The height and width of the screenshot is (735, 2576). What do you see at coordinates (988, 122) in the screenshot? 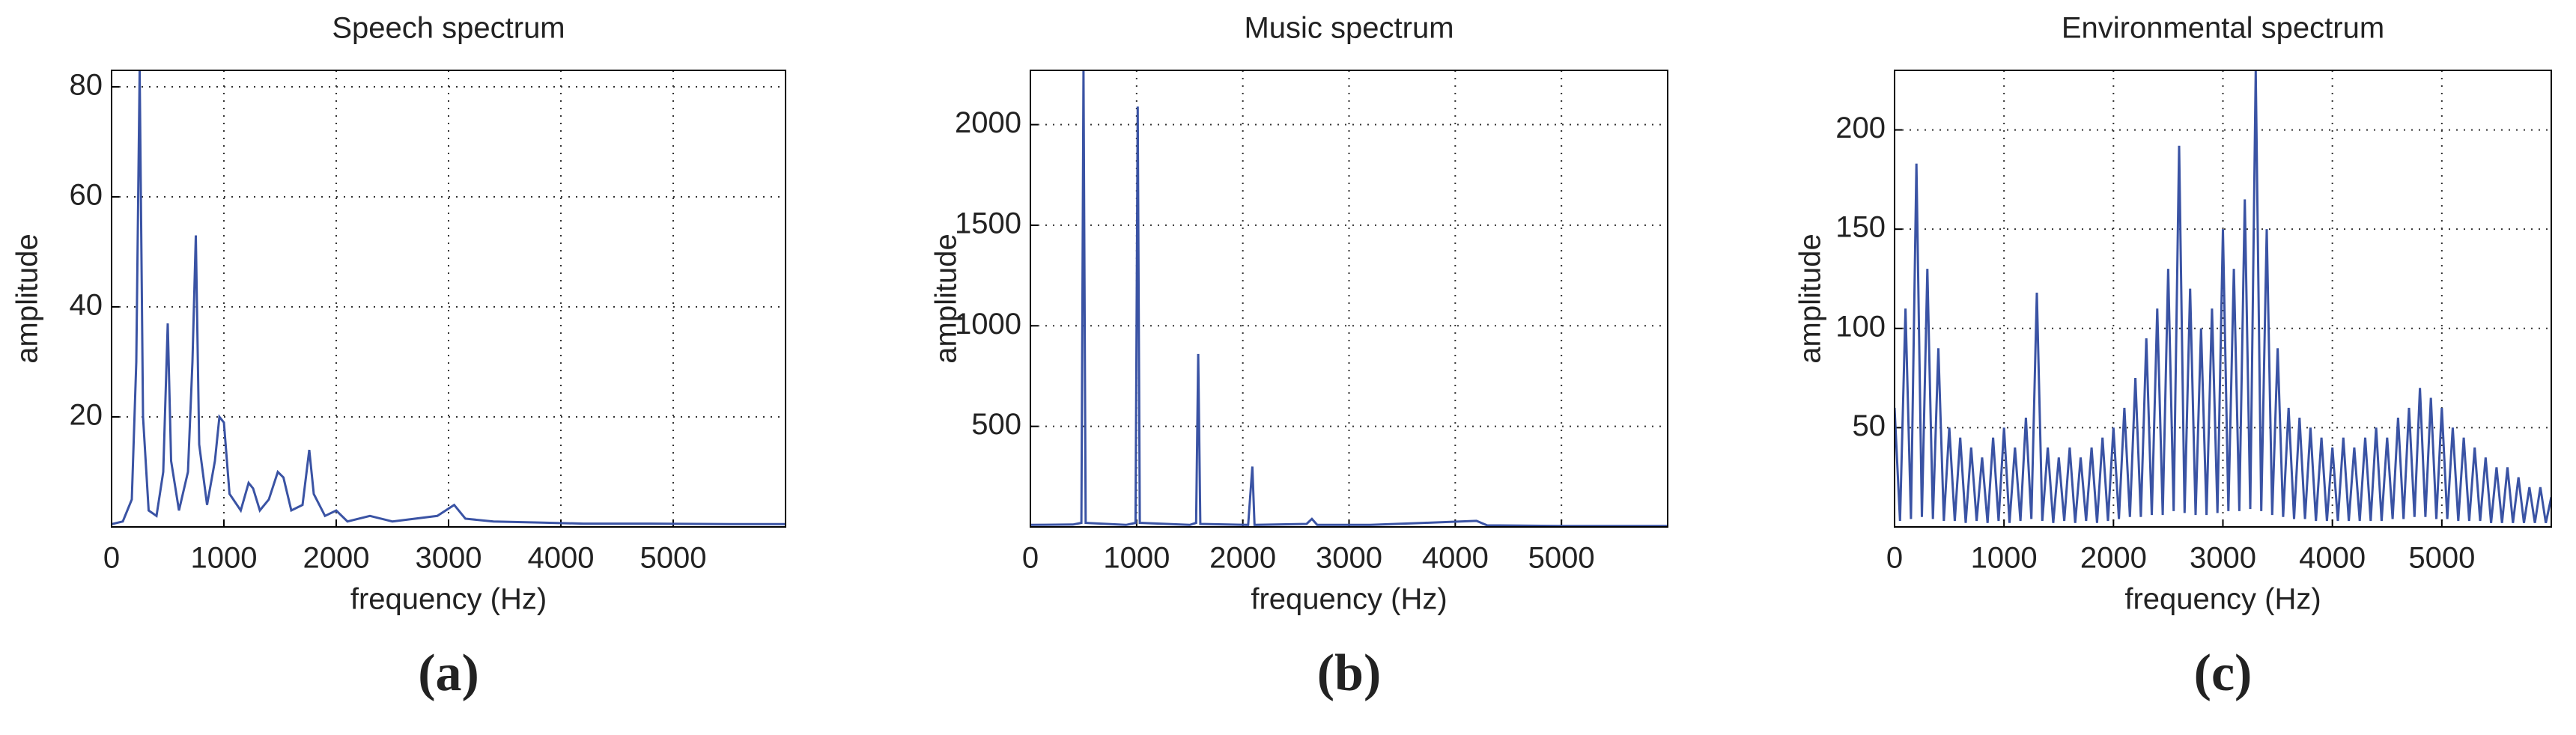
I see `y-tick-label: 2000` at bounding box center [988, 122].